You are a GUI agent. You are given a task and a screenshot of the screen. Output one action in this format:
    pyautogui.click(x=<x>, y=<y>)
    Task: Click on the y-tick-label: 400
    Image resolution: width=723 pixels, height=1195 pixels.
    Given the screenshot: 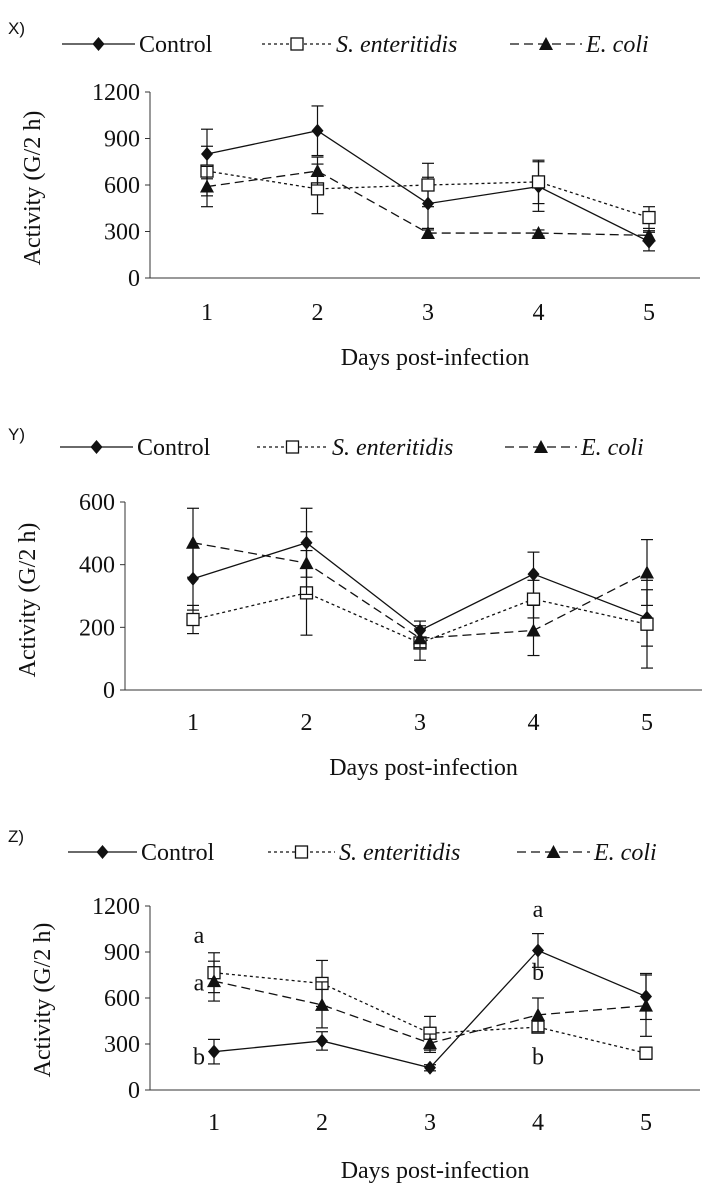 What is the action you would take?
    pyautogui.click(x=97, y=566)
    